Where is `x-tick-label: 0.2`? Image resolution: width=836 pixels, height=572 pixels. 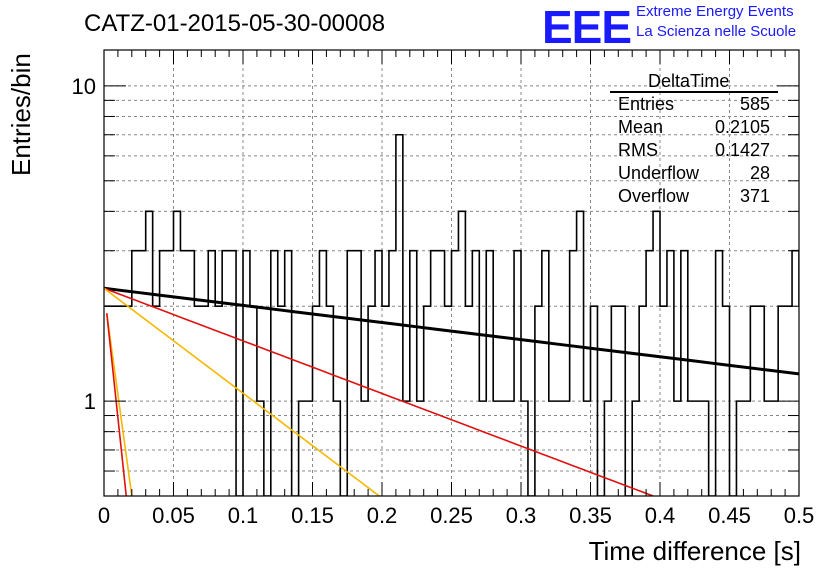 x-tick-label: 0.2 is located at coordinates (382, 515).